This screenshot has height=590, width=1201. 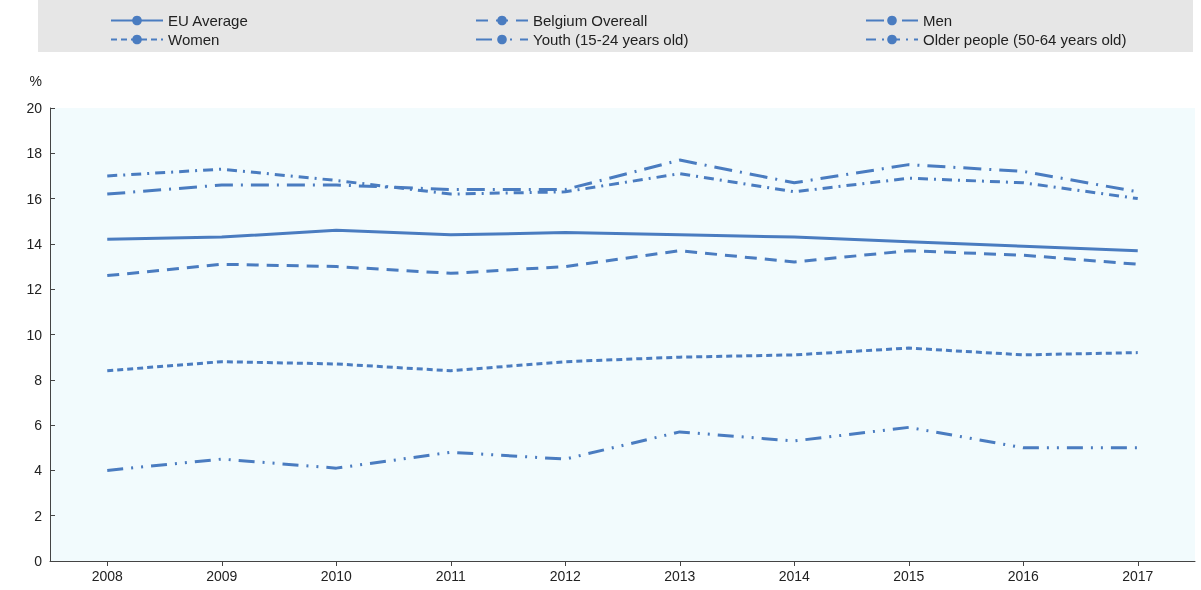 I want to click on y-tick-label: 6, so click(x=38, y=425).